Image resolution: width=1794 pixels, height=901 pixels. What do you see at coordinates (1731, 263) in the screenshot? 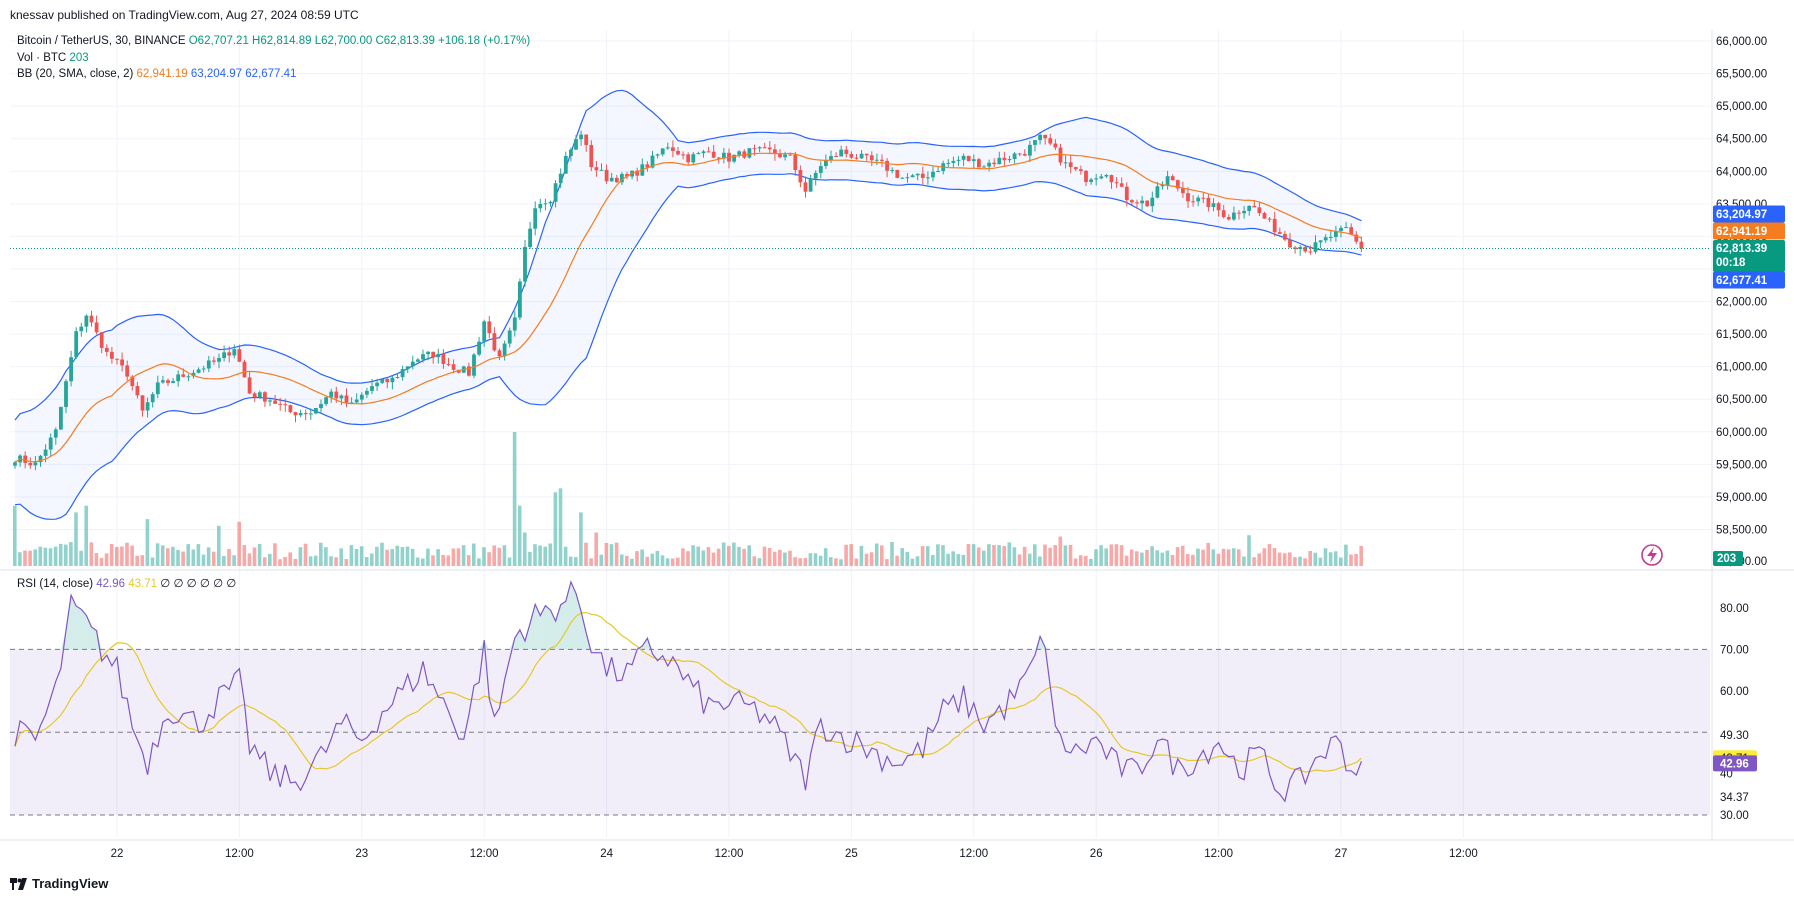
I see `bar-countdown: 00:18` at bounding box center [1731, 263].